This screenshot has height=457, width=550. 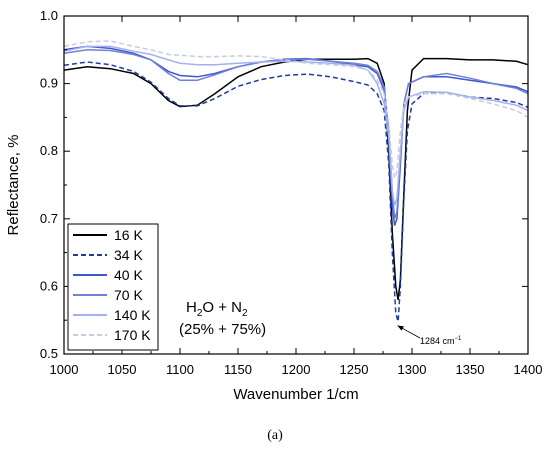 What do you see at coordinates (296, 369) in the screenshot?
I see `x-tick-label: 1200` at bounding box center [296, 369].